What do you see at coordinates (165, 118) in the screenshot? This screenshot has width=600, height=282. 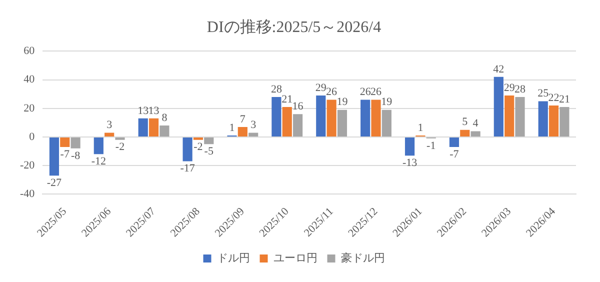 I see `data-label: 8` at bounding box center [165, 118].